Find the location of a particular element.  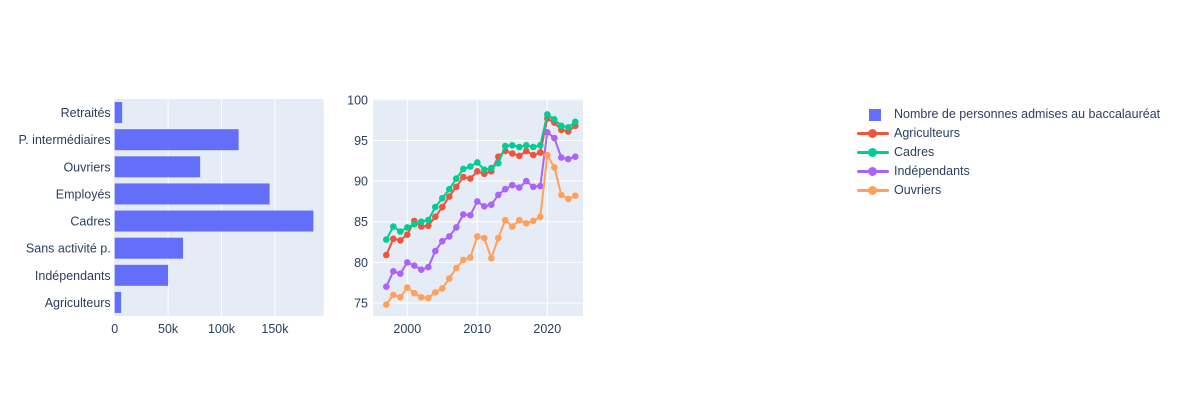

bar-retraites is located at coordinates (118, 113).